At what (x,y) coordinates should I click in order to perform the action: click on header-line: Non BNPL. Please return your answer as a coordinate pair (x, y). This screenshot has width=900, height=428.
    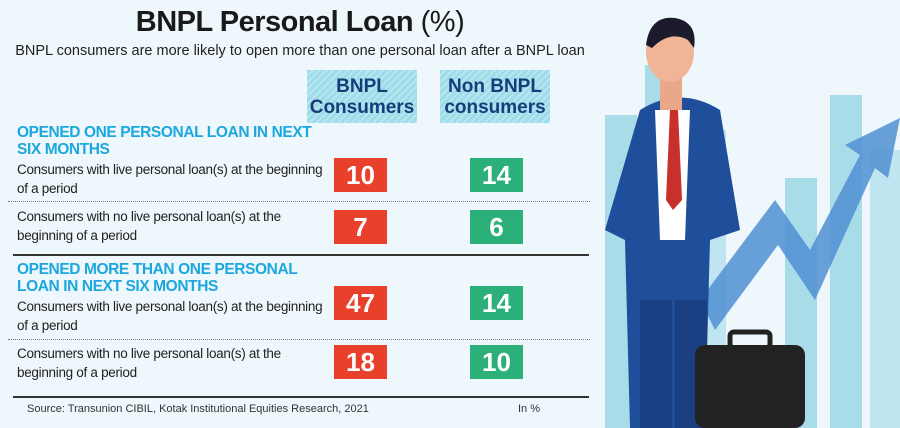
    Looking at the image, I should click on (495, 86).